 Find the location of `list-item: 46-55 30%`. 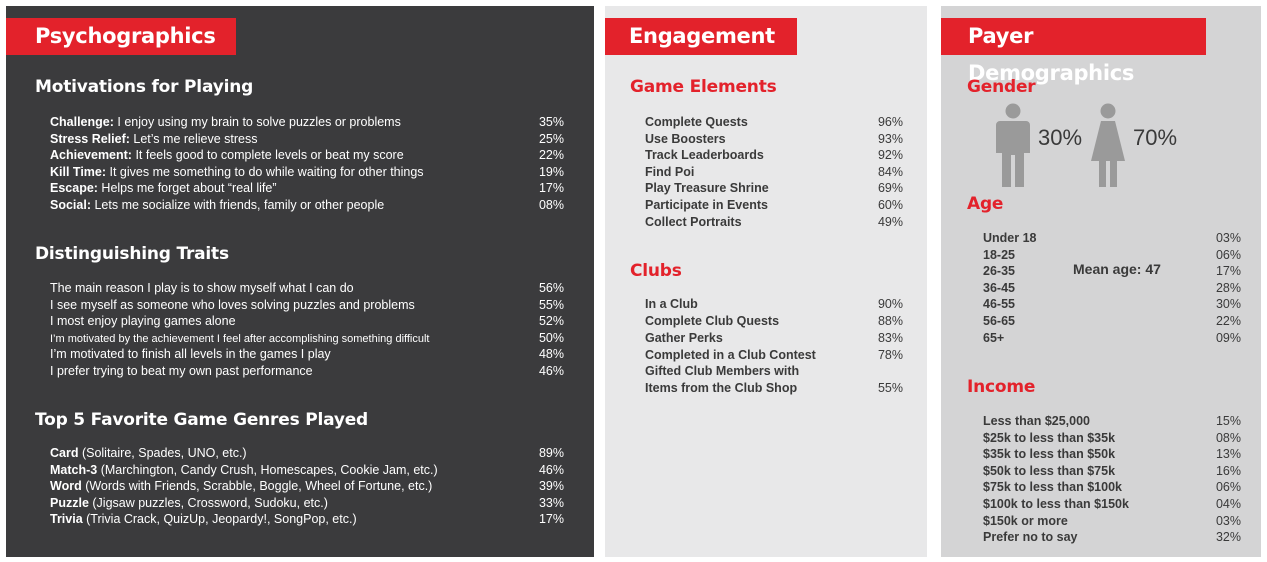

list-item: 46-55 30% is located at coordinates (1112, 304).